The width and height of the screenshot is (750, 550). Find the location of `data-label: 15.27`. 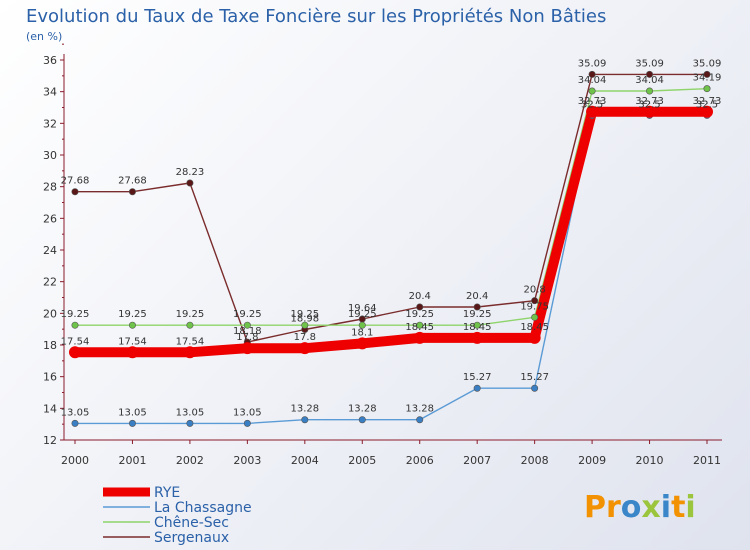

data-label: 15.27 is located at coordinates (477, 377).